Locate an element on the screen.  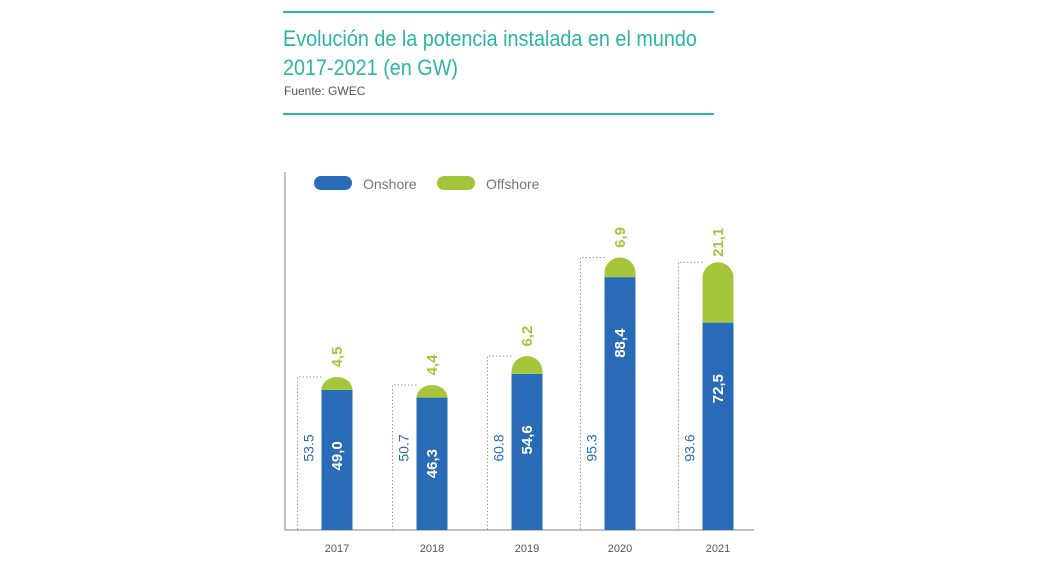
bar-onshore-2019 is located at coordinates (527, 451).